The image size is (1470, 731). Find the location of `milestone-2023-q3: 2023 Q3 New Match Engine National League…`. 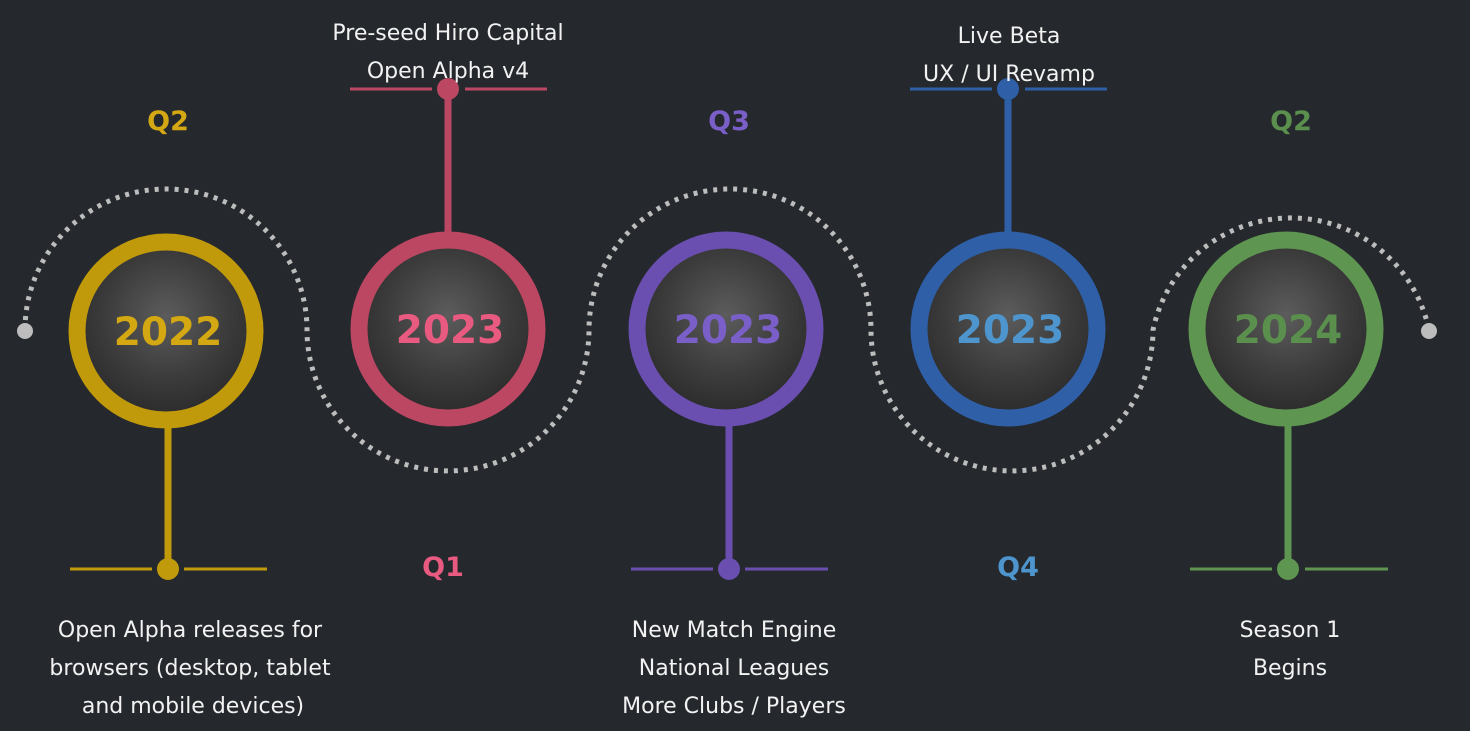

milestone-2023-q3: 2023 Q3 New Match Engine National League… is located at coordinates (734, 412).